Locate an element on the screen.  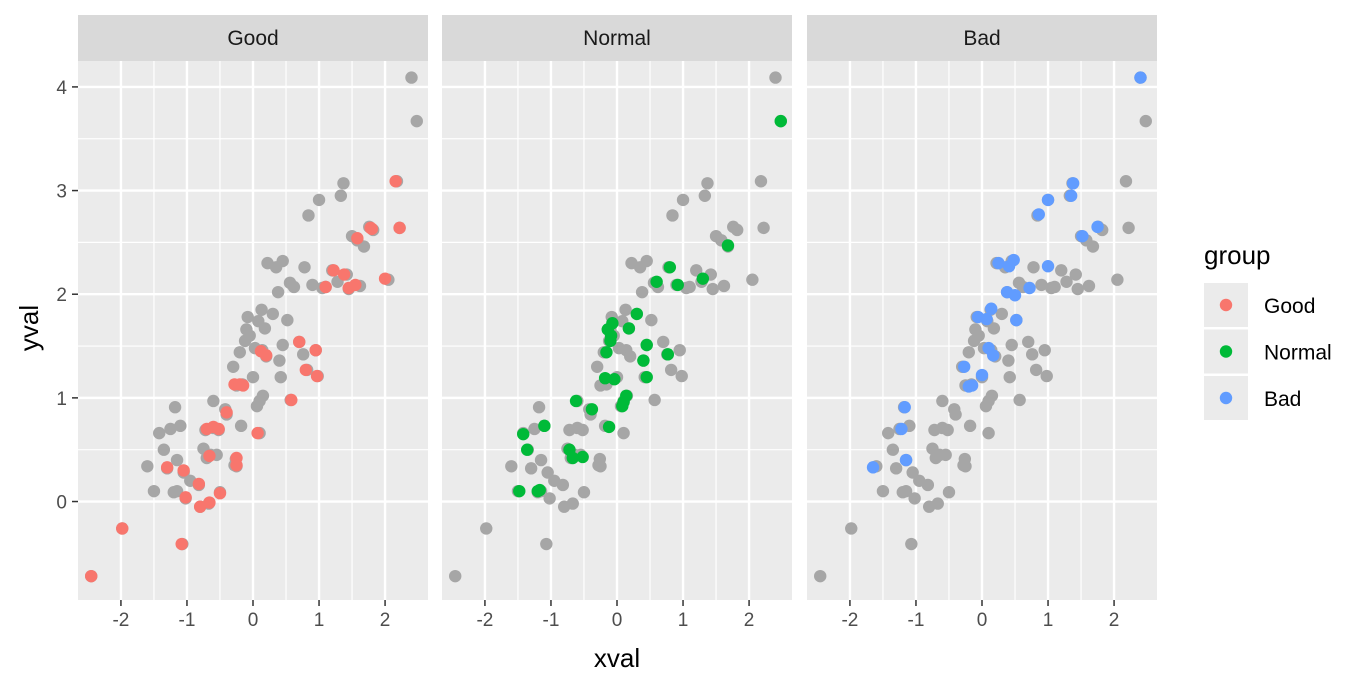
x-axis: -2 -1 0 1 2 -2 -1 0 1 2 -2 -1 0 1 2 is located at coordinates (615, 615).